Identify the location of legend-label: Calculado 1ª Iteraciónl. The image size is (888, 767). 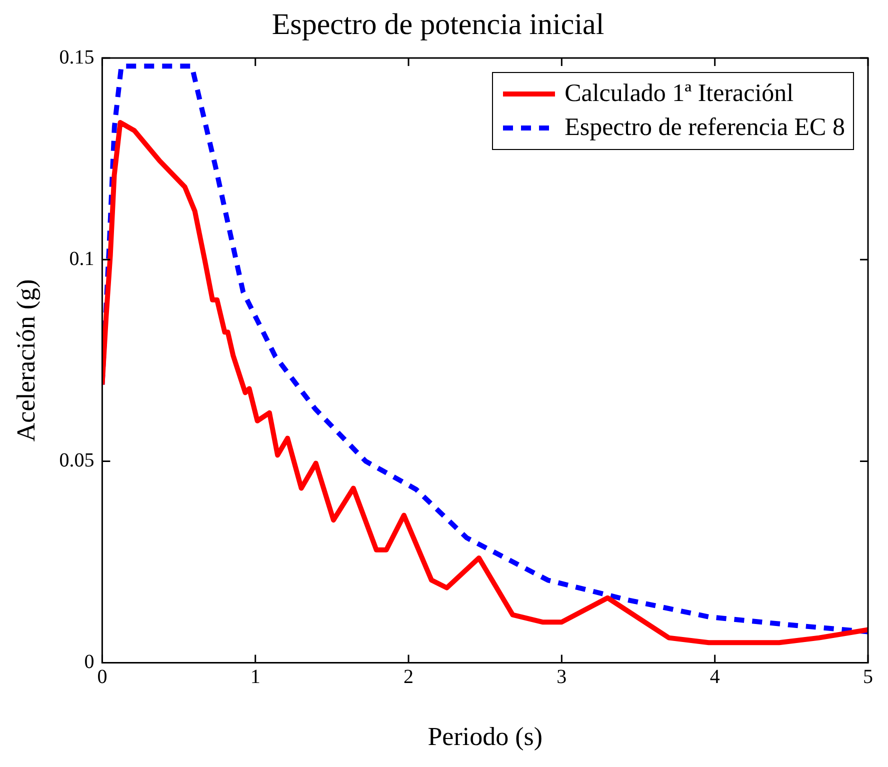
(679, 94).